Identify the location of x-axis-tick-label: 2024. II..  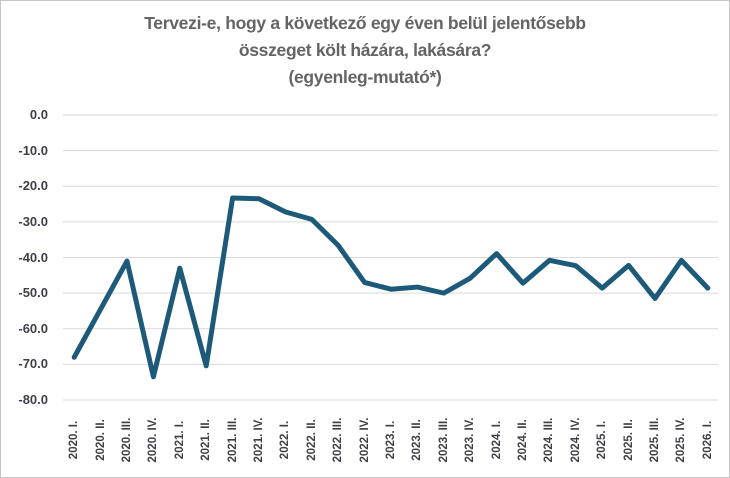
(523, 440).